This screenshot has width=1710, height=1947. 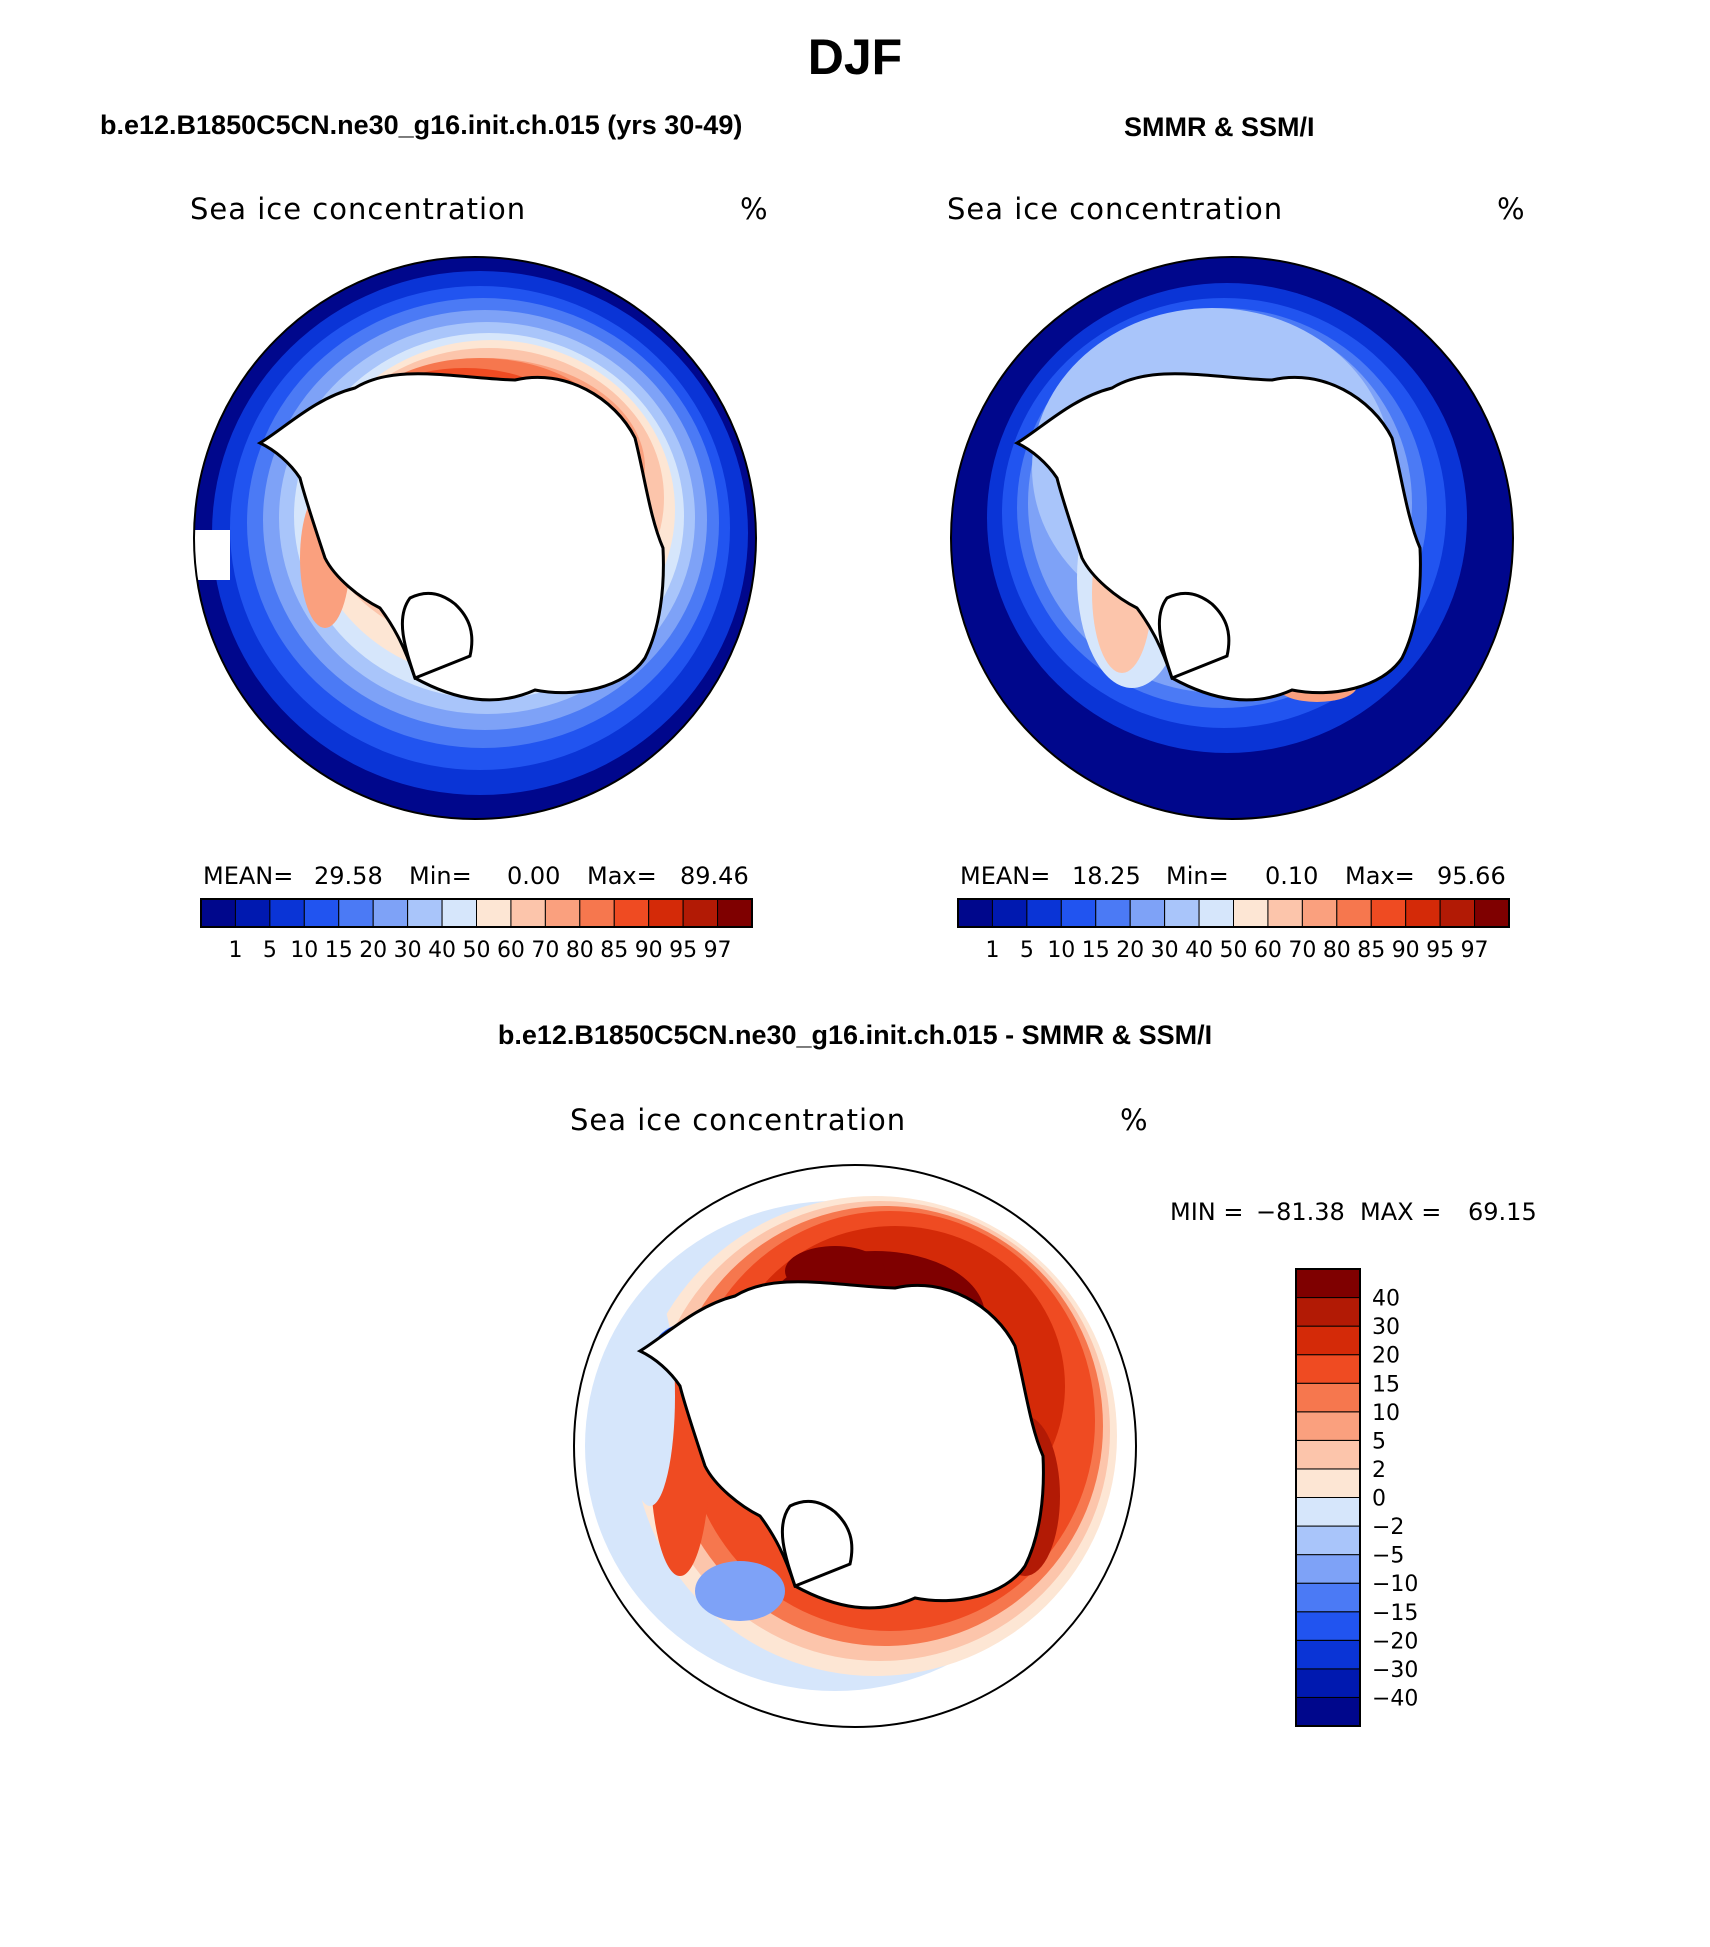 I want to click on model-colorbar-tick-label: 1, so click(x=235, y=950).